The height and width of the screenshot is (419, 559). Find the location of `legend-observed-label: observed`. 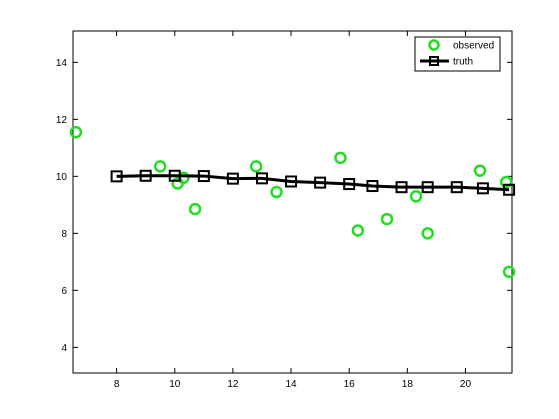

legend-observed-label: observed is located at coordinates (473, 46).